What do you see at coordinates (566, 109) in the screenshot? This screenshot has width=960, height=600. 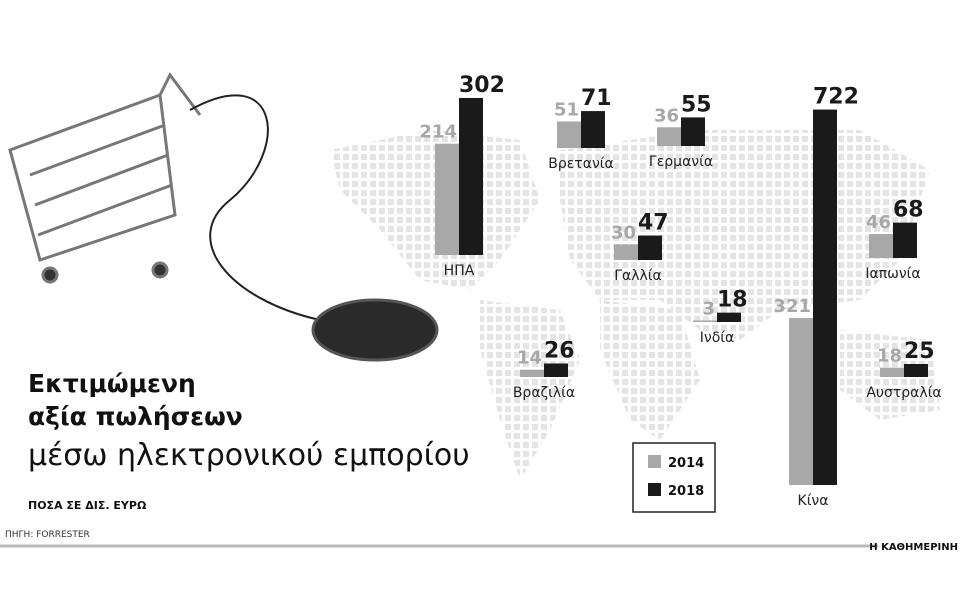 I see `value-label: 51` at bounding box center [566, 109].